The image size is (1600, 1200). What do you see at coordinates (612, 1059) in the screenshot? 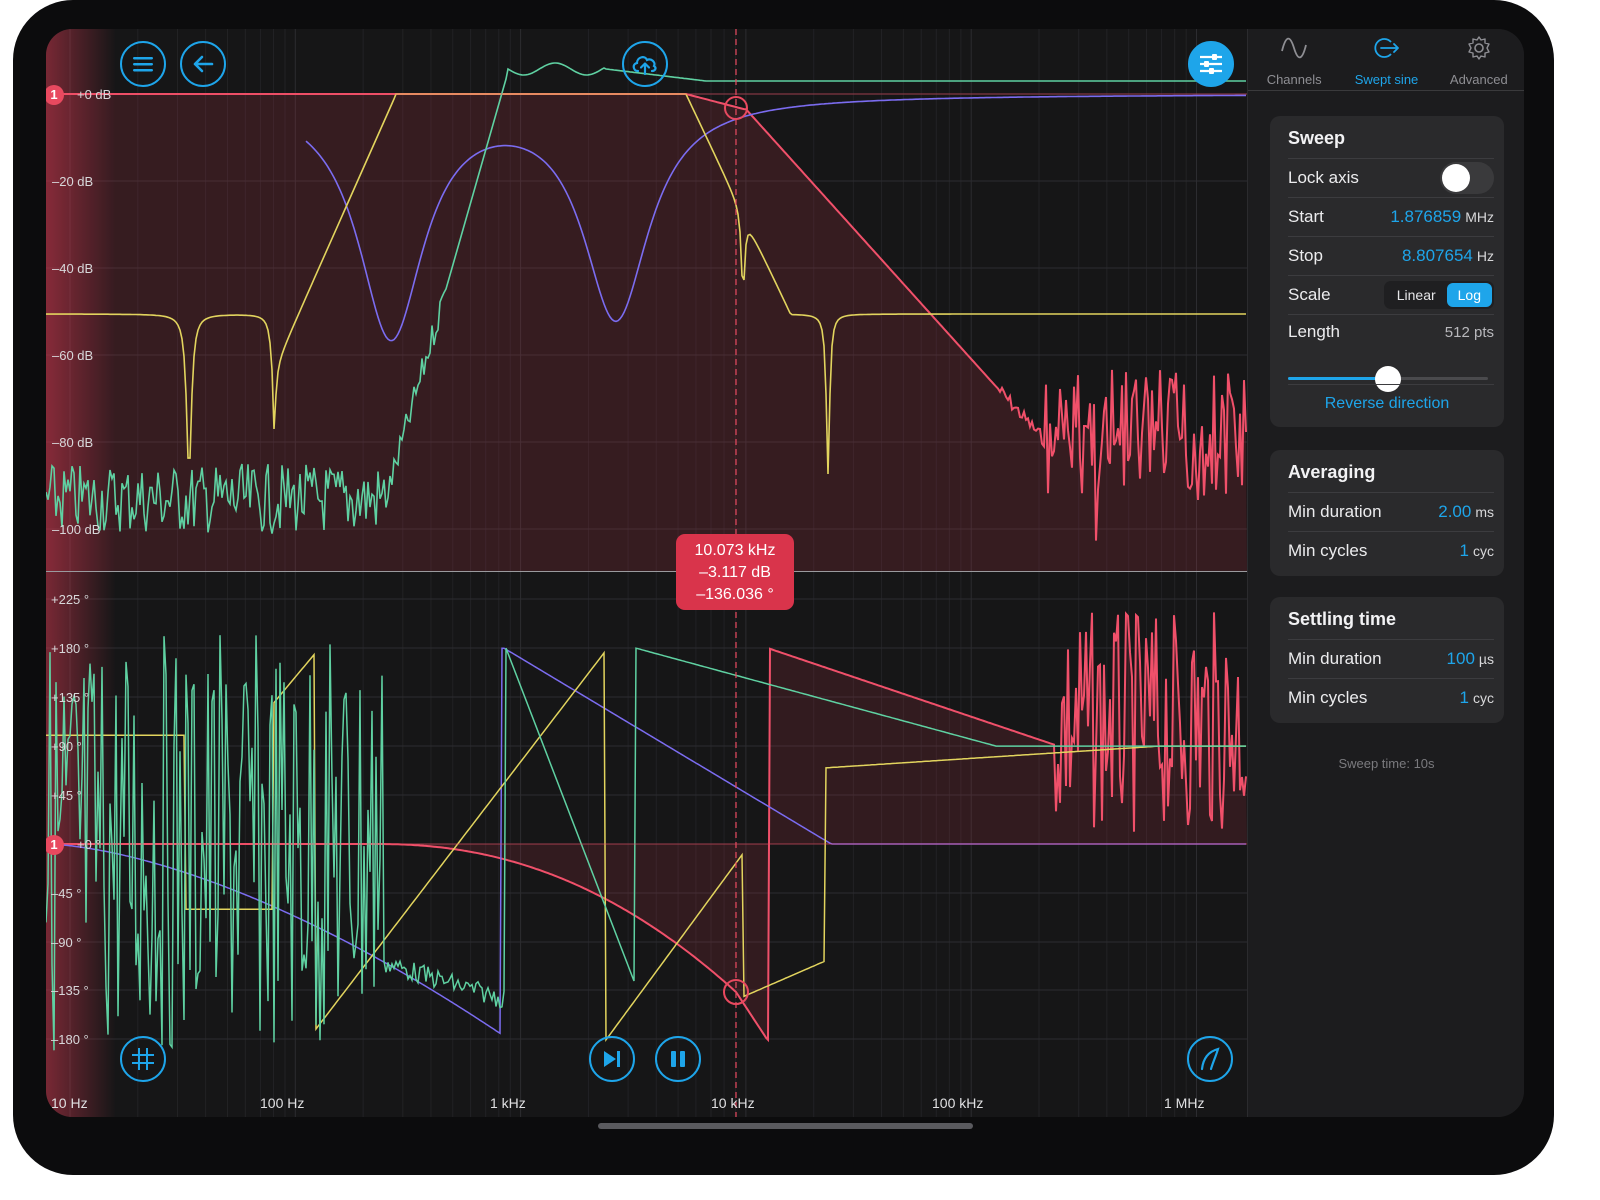
I see `step-button` at bounding box center [612, 1059].